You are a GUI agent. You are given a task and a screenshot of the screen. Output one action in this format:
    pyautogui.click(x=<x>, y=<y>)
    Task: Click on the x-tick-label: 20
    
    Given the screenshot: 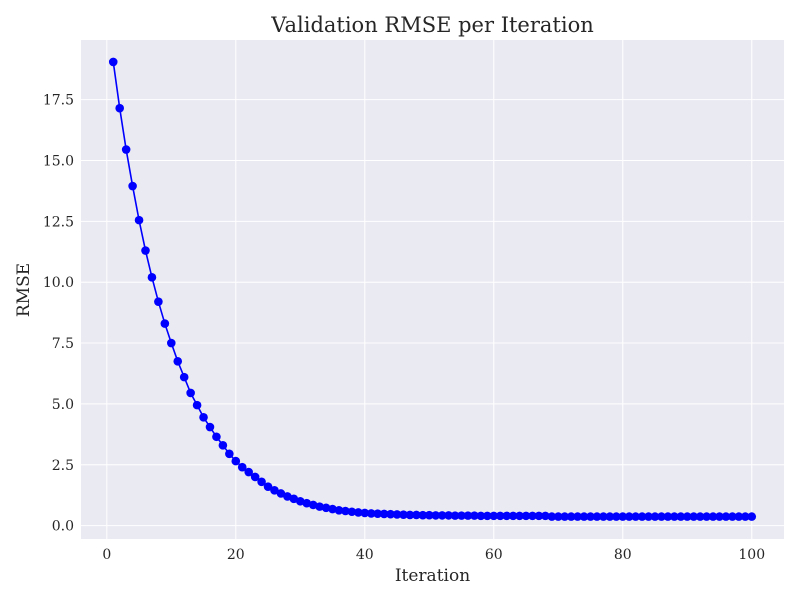 What is the action you would take?
    pyautogui.click(x=236, y=555)
    